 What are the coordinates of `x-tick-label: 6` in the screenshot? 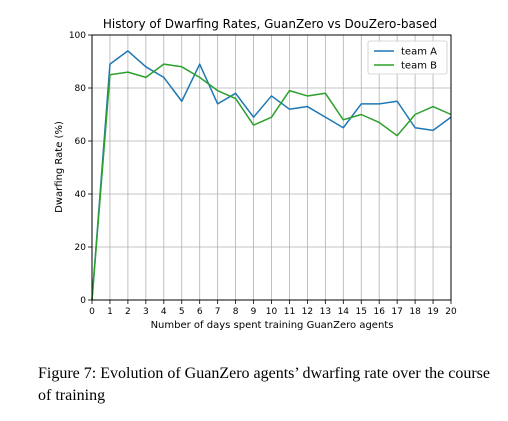 It's located at (200, 312).